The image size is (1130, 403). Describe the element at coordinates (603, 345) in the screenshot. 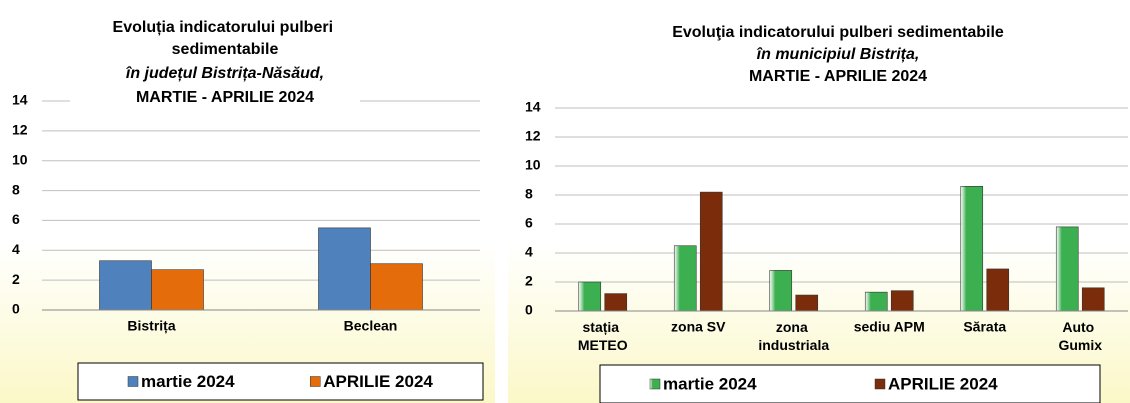

I see `label-line: METEO` at that location.